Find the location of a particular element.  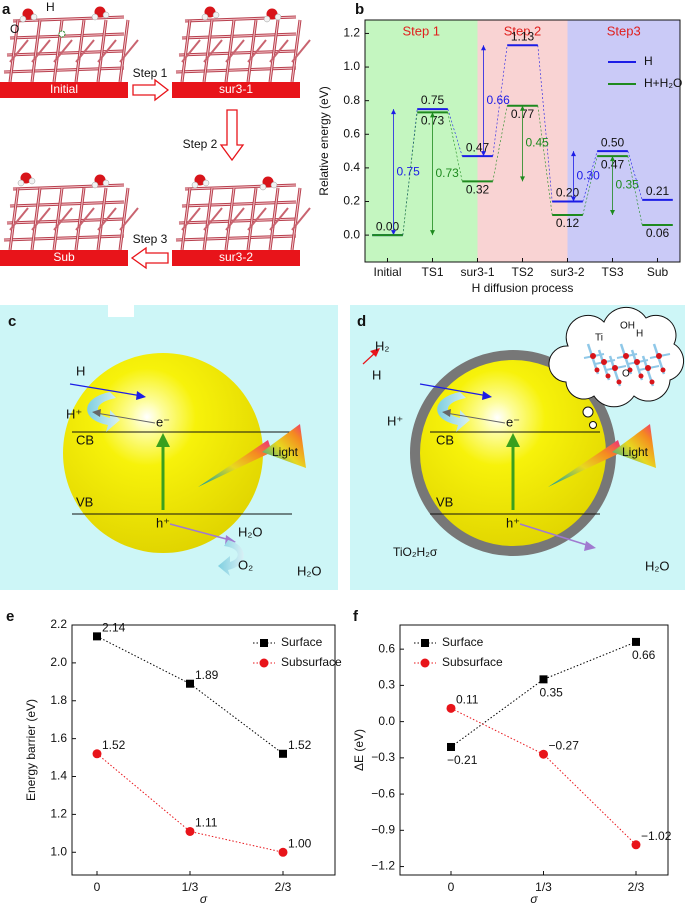

value-label: 0.50 is located at coordinates (613, 142).